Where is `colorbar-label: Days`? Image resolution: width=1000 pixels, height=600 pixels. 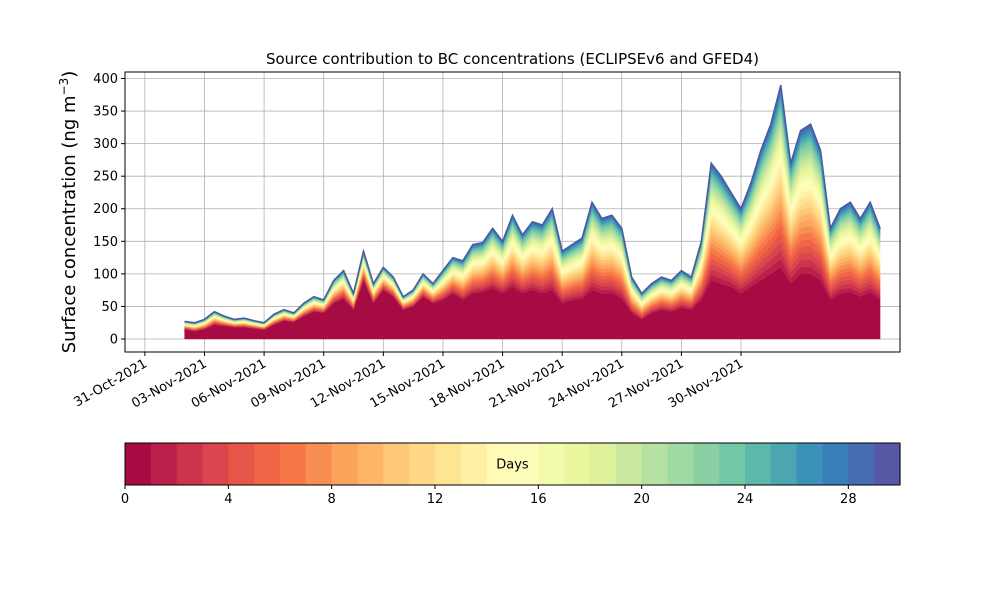 colorbar-label: Days is located at coordinates (512, 465).